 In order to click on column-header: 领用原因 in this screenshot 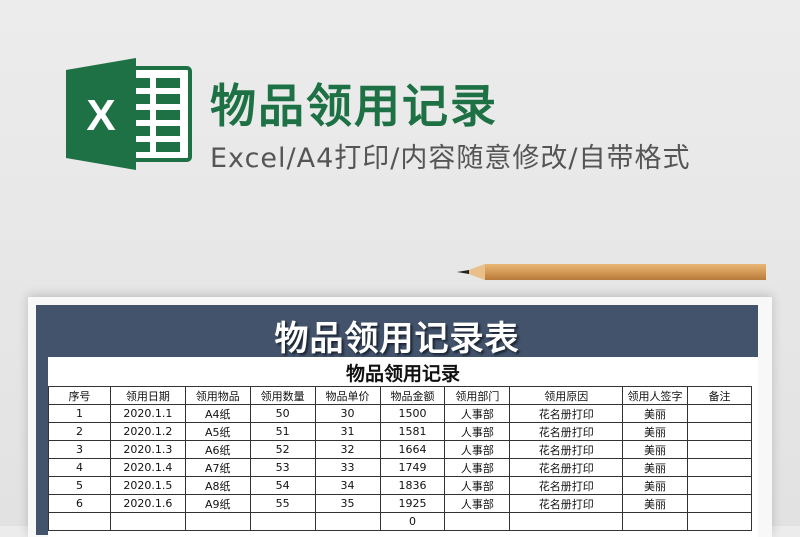, I will do `click(566, 395)`.